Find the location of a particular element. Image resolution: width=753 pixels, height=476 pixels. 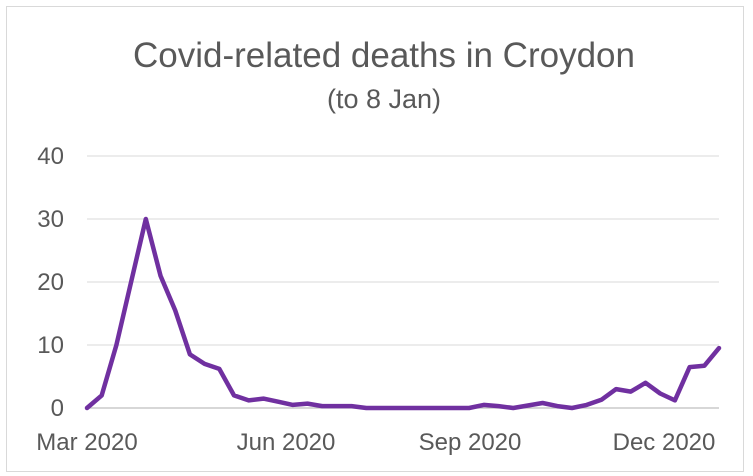

y-tick-label: 40 is located at coordinates (50, 156).